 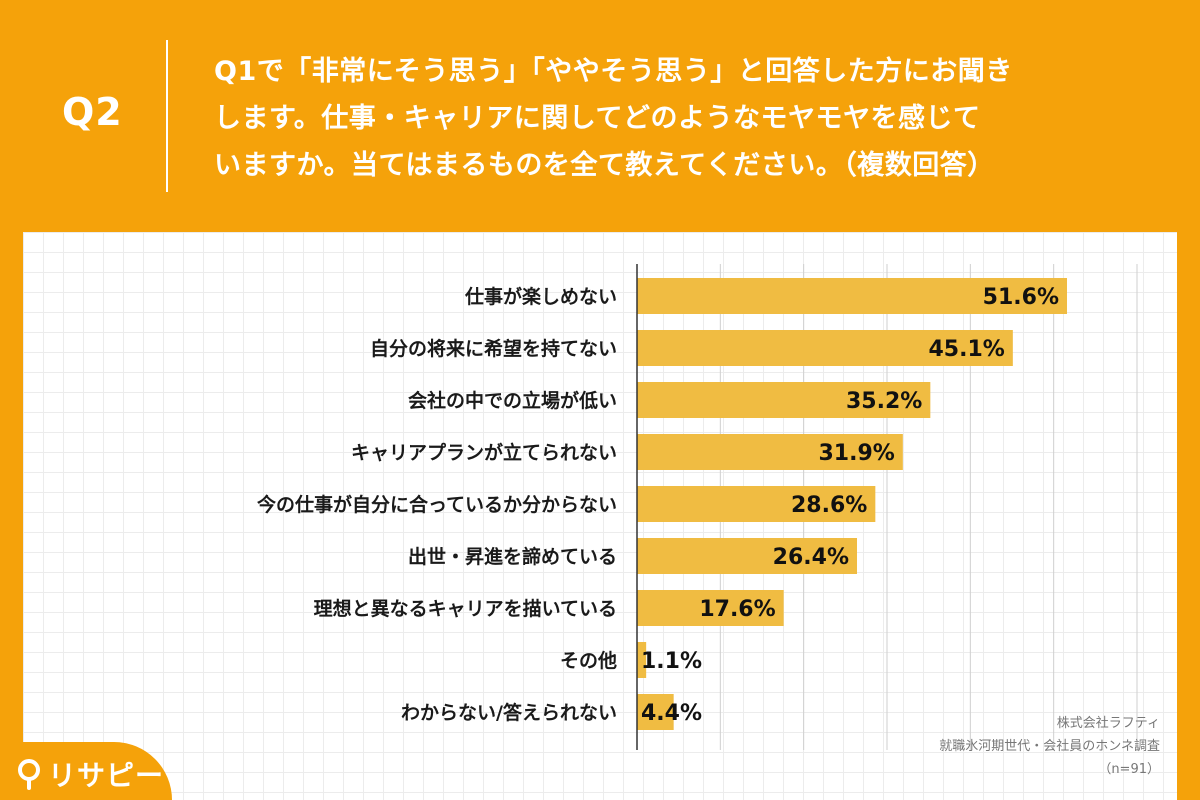 I want to click on question-line: Q1で「非常にそう思う」「ややそう思う」と回答した方にお聞き, so click(x=613, y=71).